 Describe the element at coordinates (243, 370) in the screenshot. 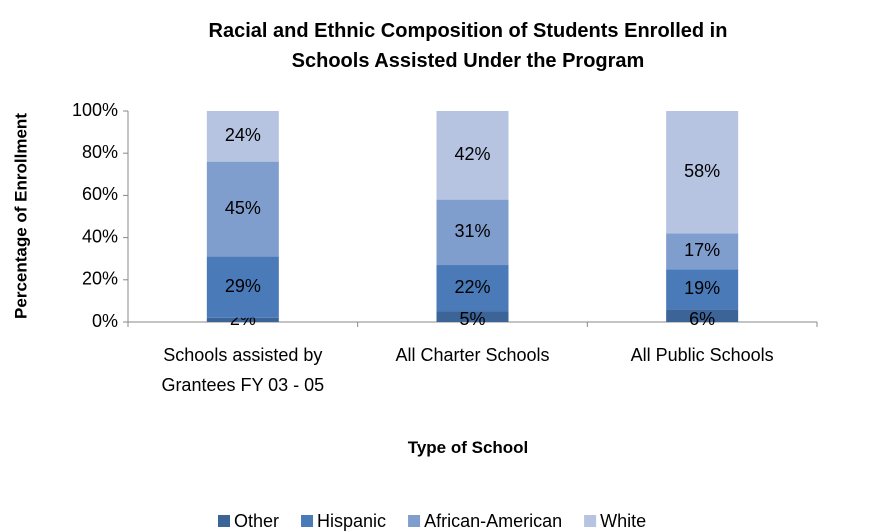

I see `x-tick-label: Schools assisted by Grantees FY 03 - 05` at that location.